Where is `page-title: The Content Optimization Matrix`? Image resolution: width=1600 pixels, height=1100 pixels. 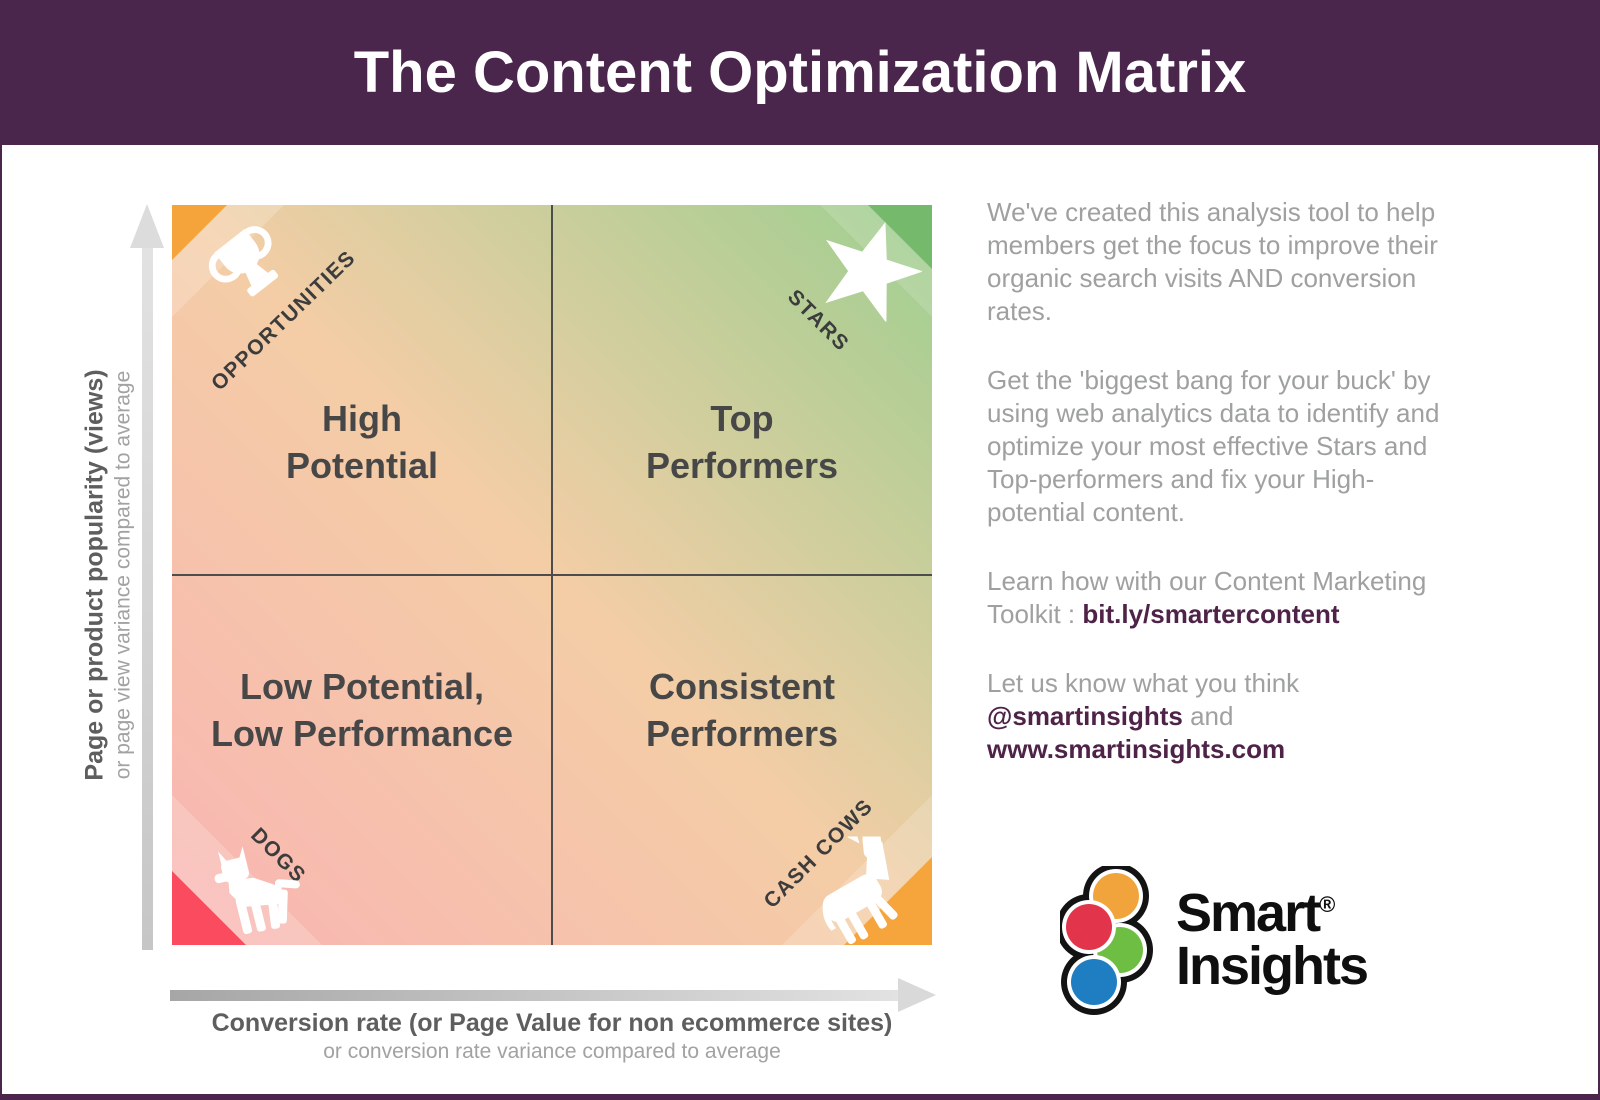
page-title: The Content Optimization Matrix is located at coordinates (800, 72).